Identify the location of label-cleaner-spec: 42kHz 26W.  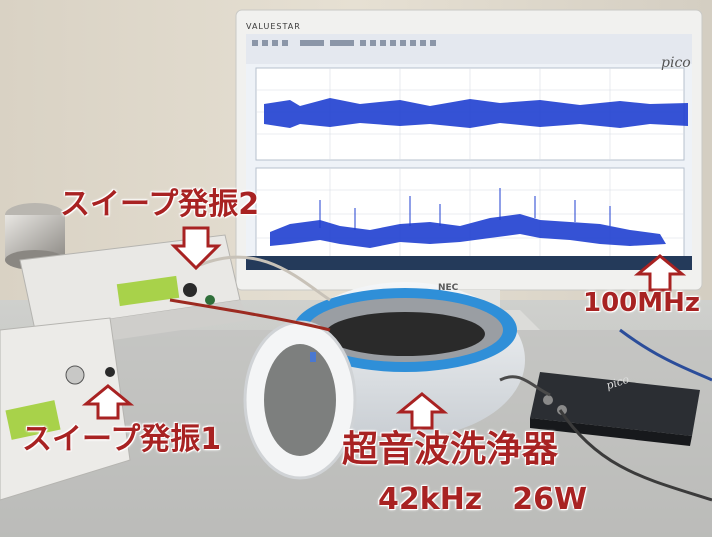
(483, 499).